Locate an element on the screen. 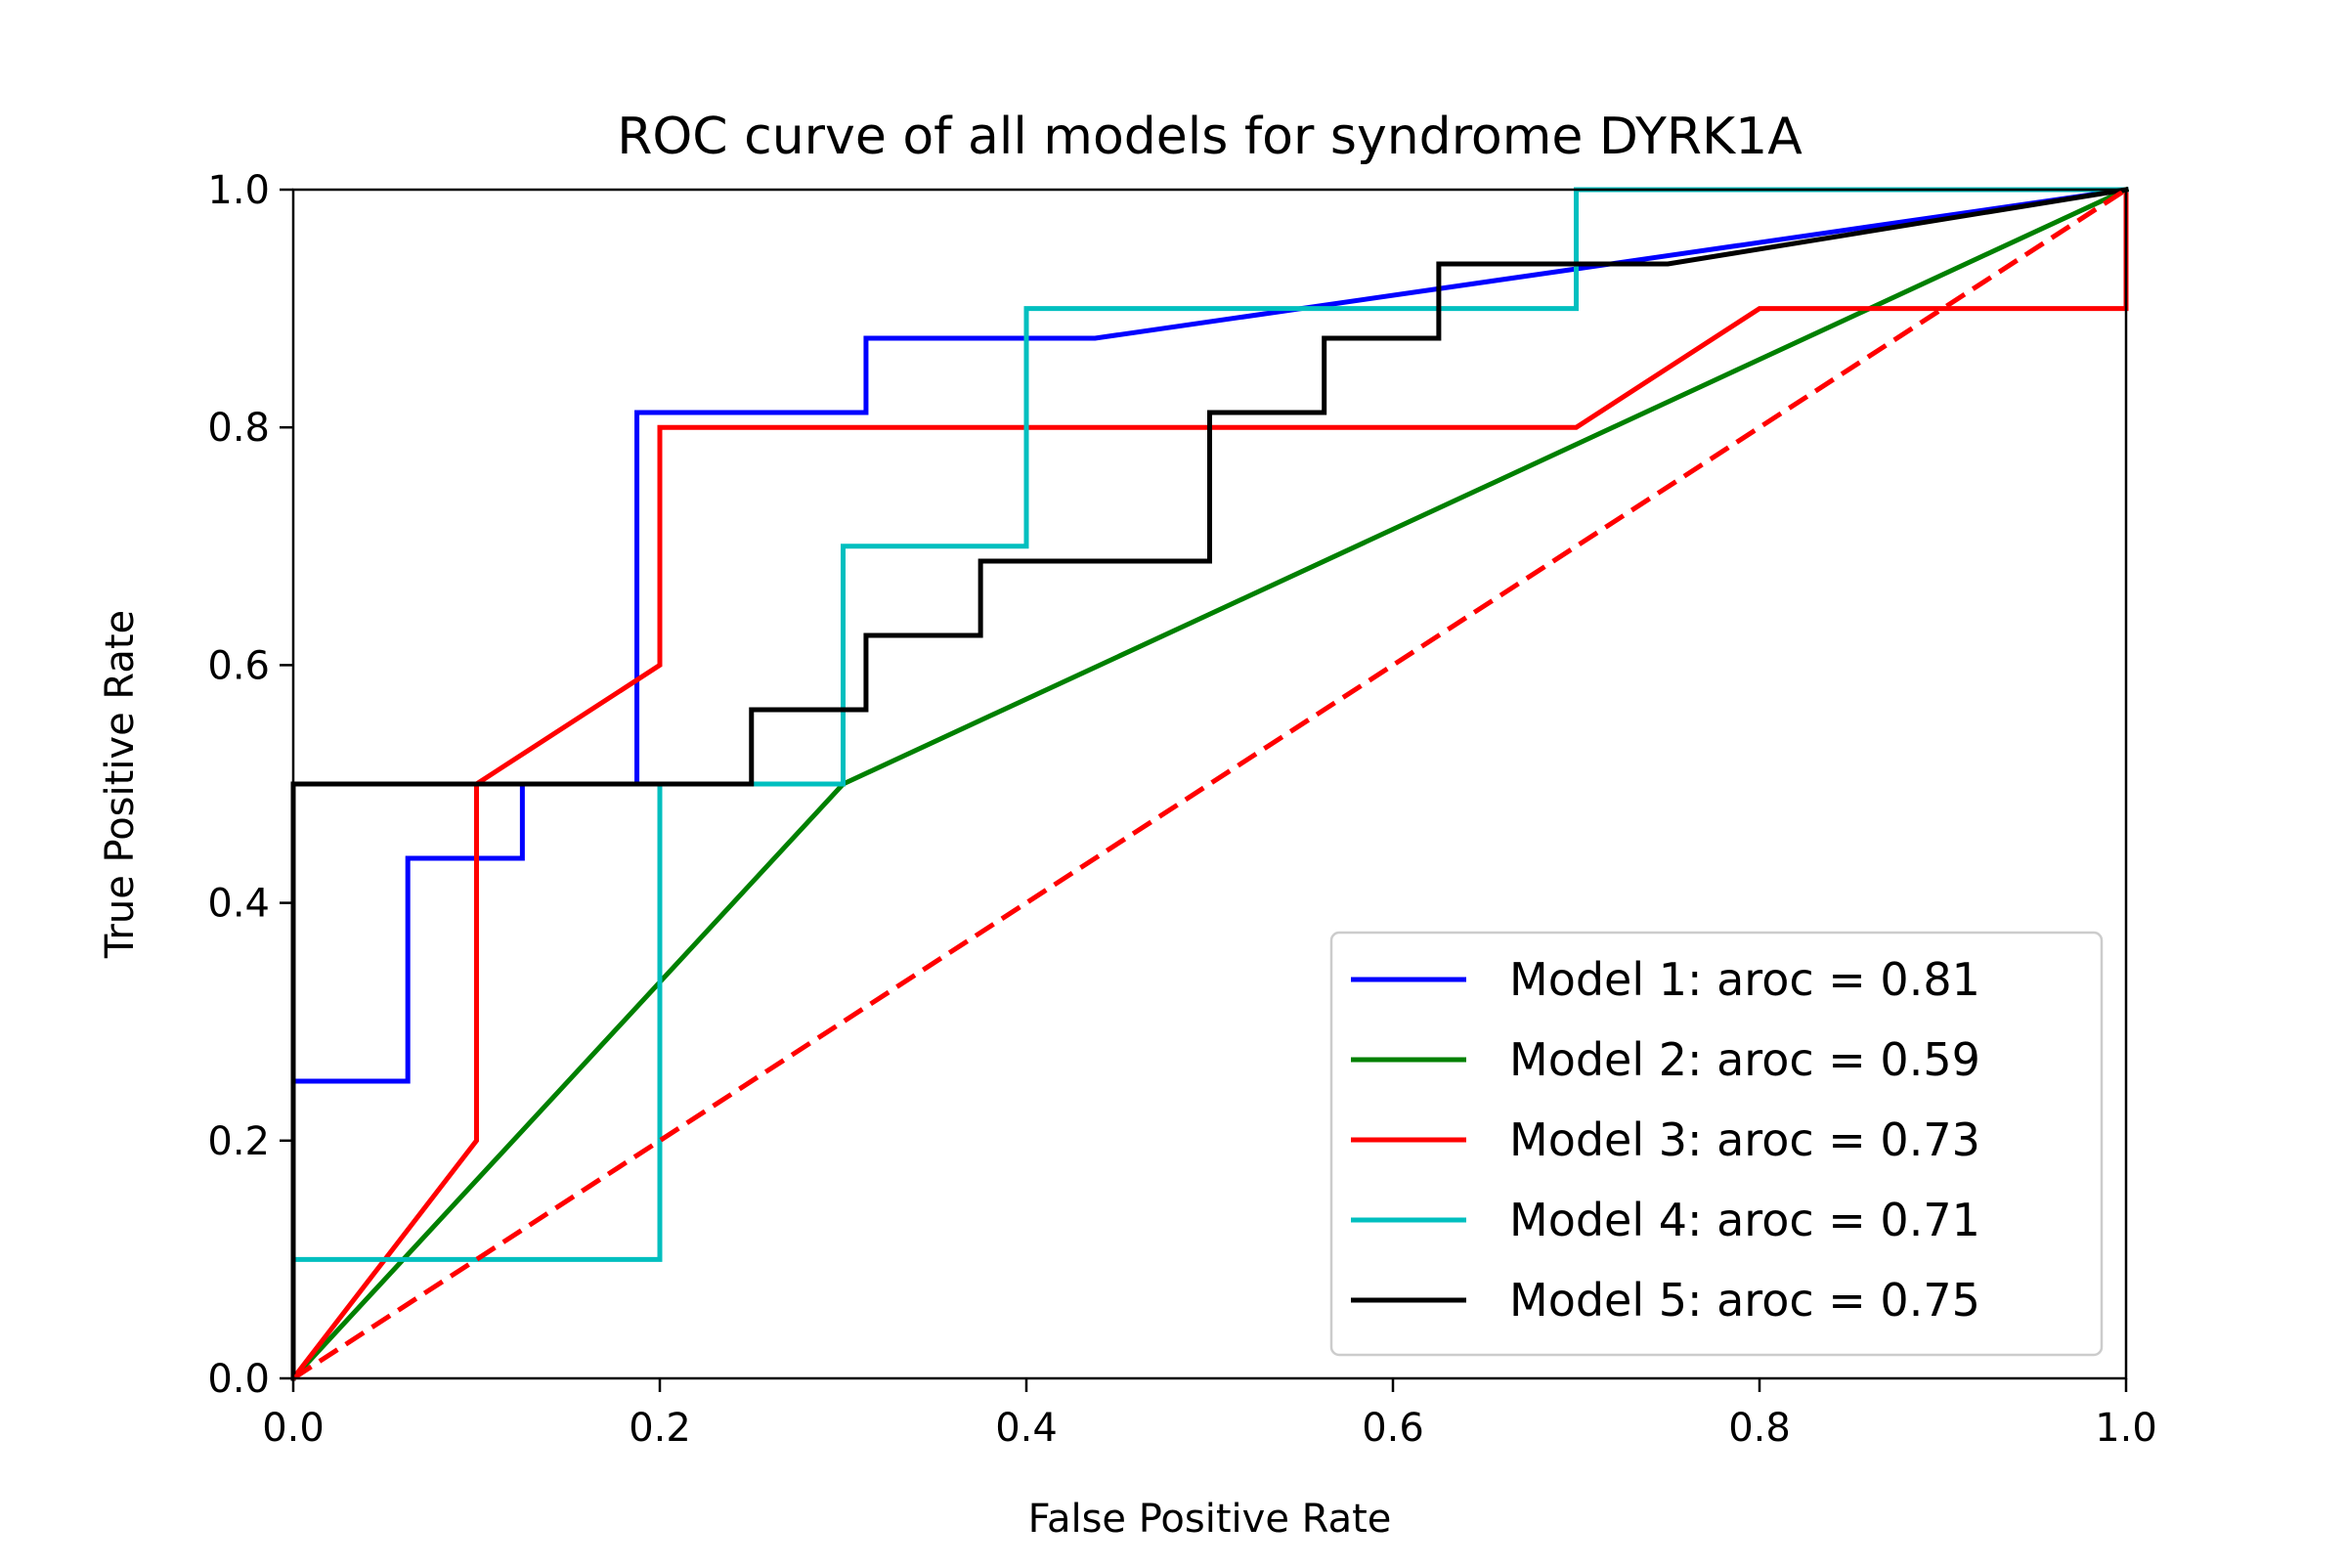 This screenshot has height=1568, width=2346. y-axis-label: True Positive Rate is located at coordinates (121, 785).